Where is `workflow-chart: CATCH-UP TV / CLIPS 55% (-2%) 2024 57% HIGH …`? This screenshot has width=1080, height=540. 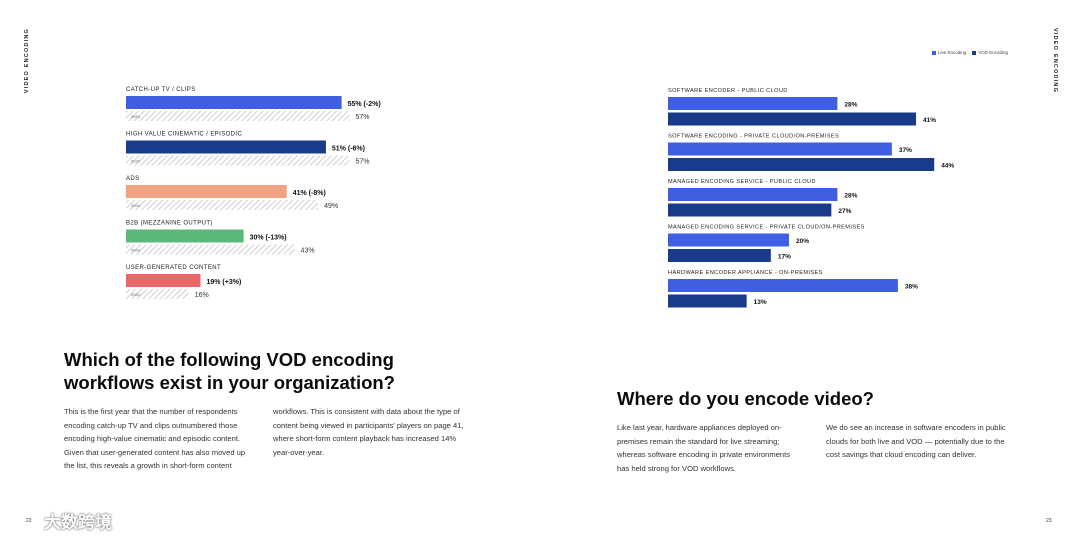 workflow-chart: CATCH-UP TV / CLIPS 55% (-2%) 2024 57% HIGH … is located at coordinates (253, 193).